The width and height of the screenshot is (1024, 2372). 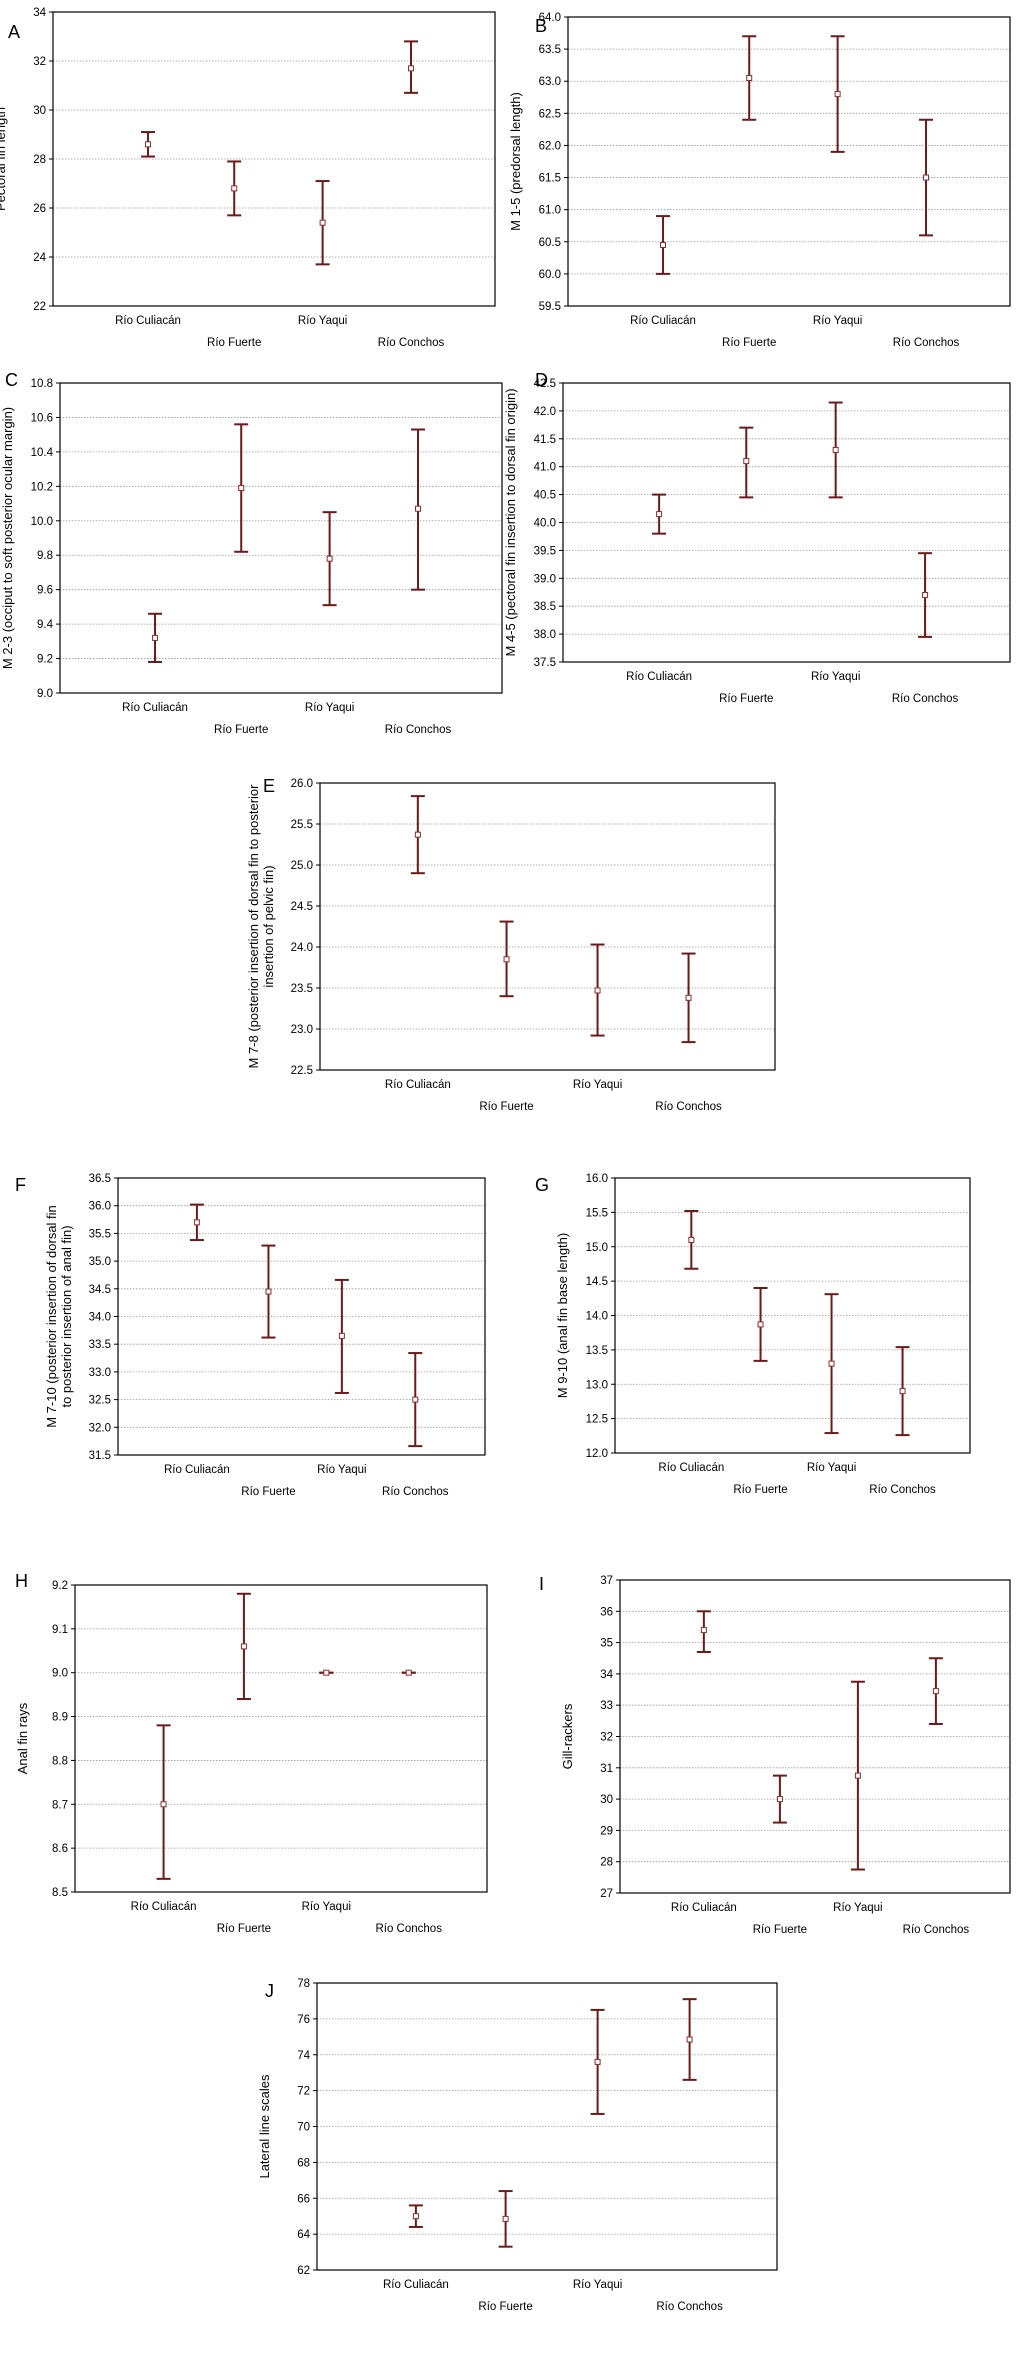 I want to click on y-axis-label: Pectoral fin length, so click(x=4, y=159).